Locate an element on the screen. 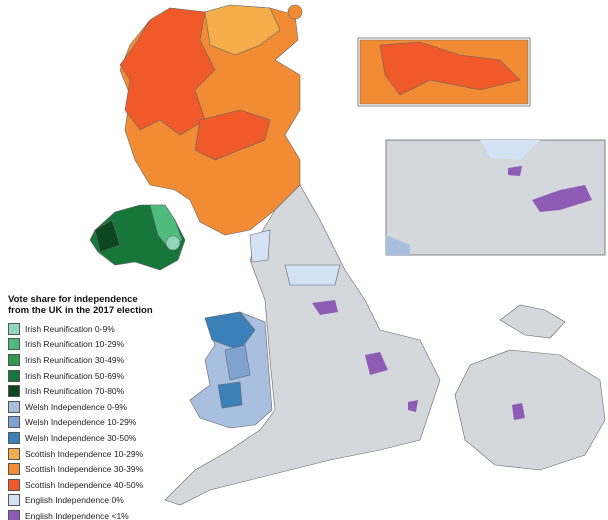 This screenshot has width=608, height=520. scotland-ne is located at coordinates (242, 30).